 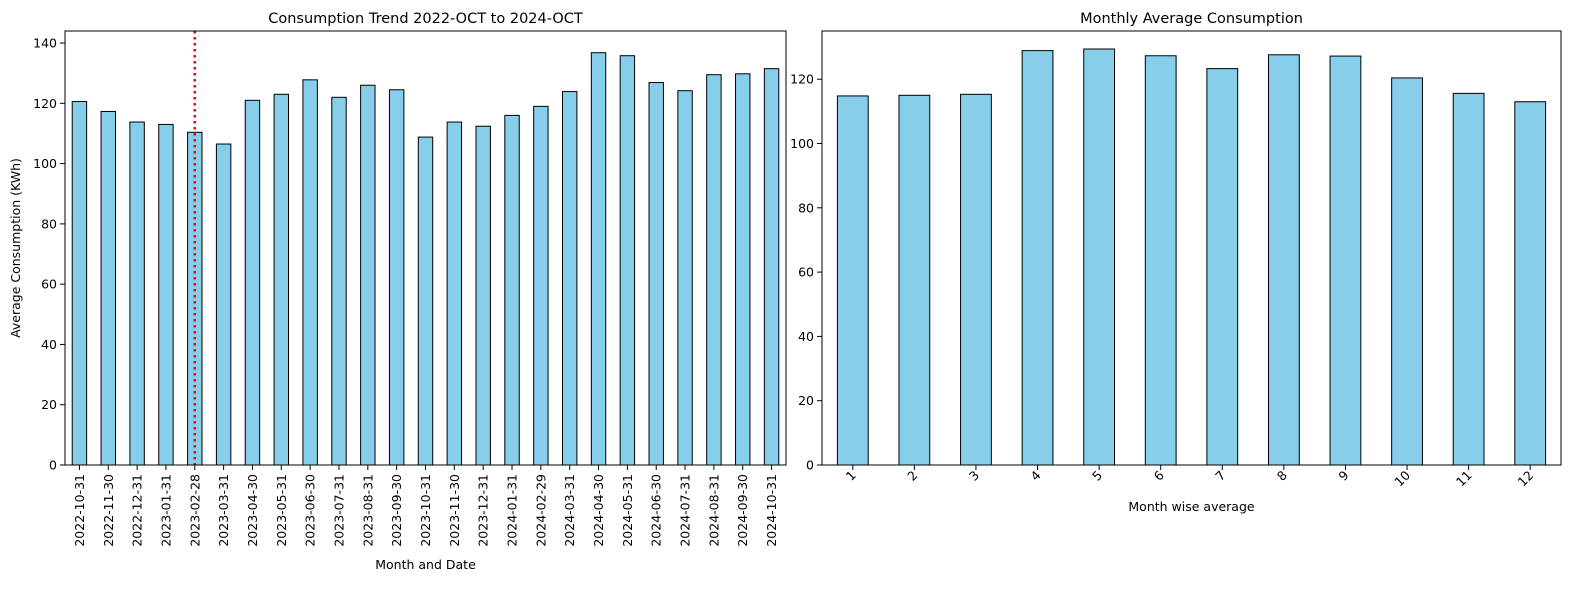 I want to click on x-tick-label: 8, so click(x=1282, y=475).